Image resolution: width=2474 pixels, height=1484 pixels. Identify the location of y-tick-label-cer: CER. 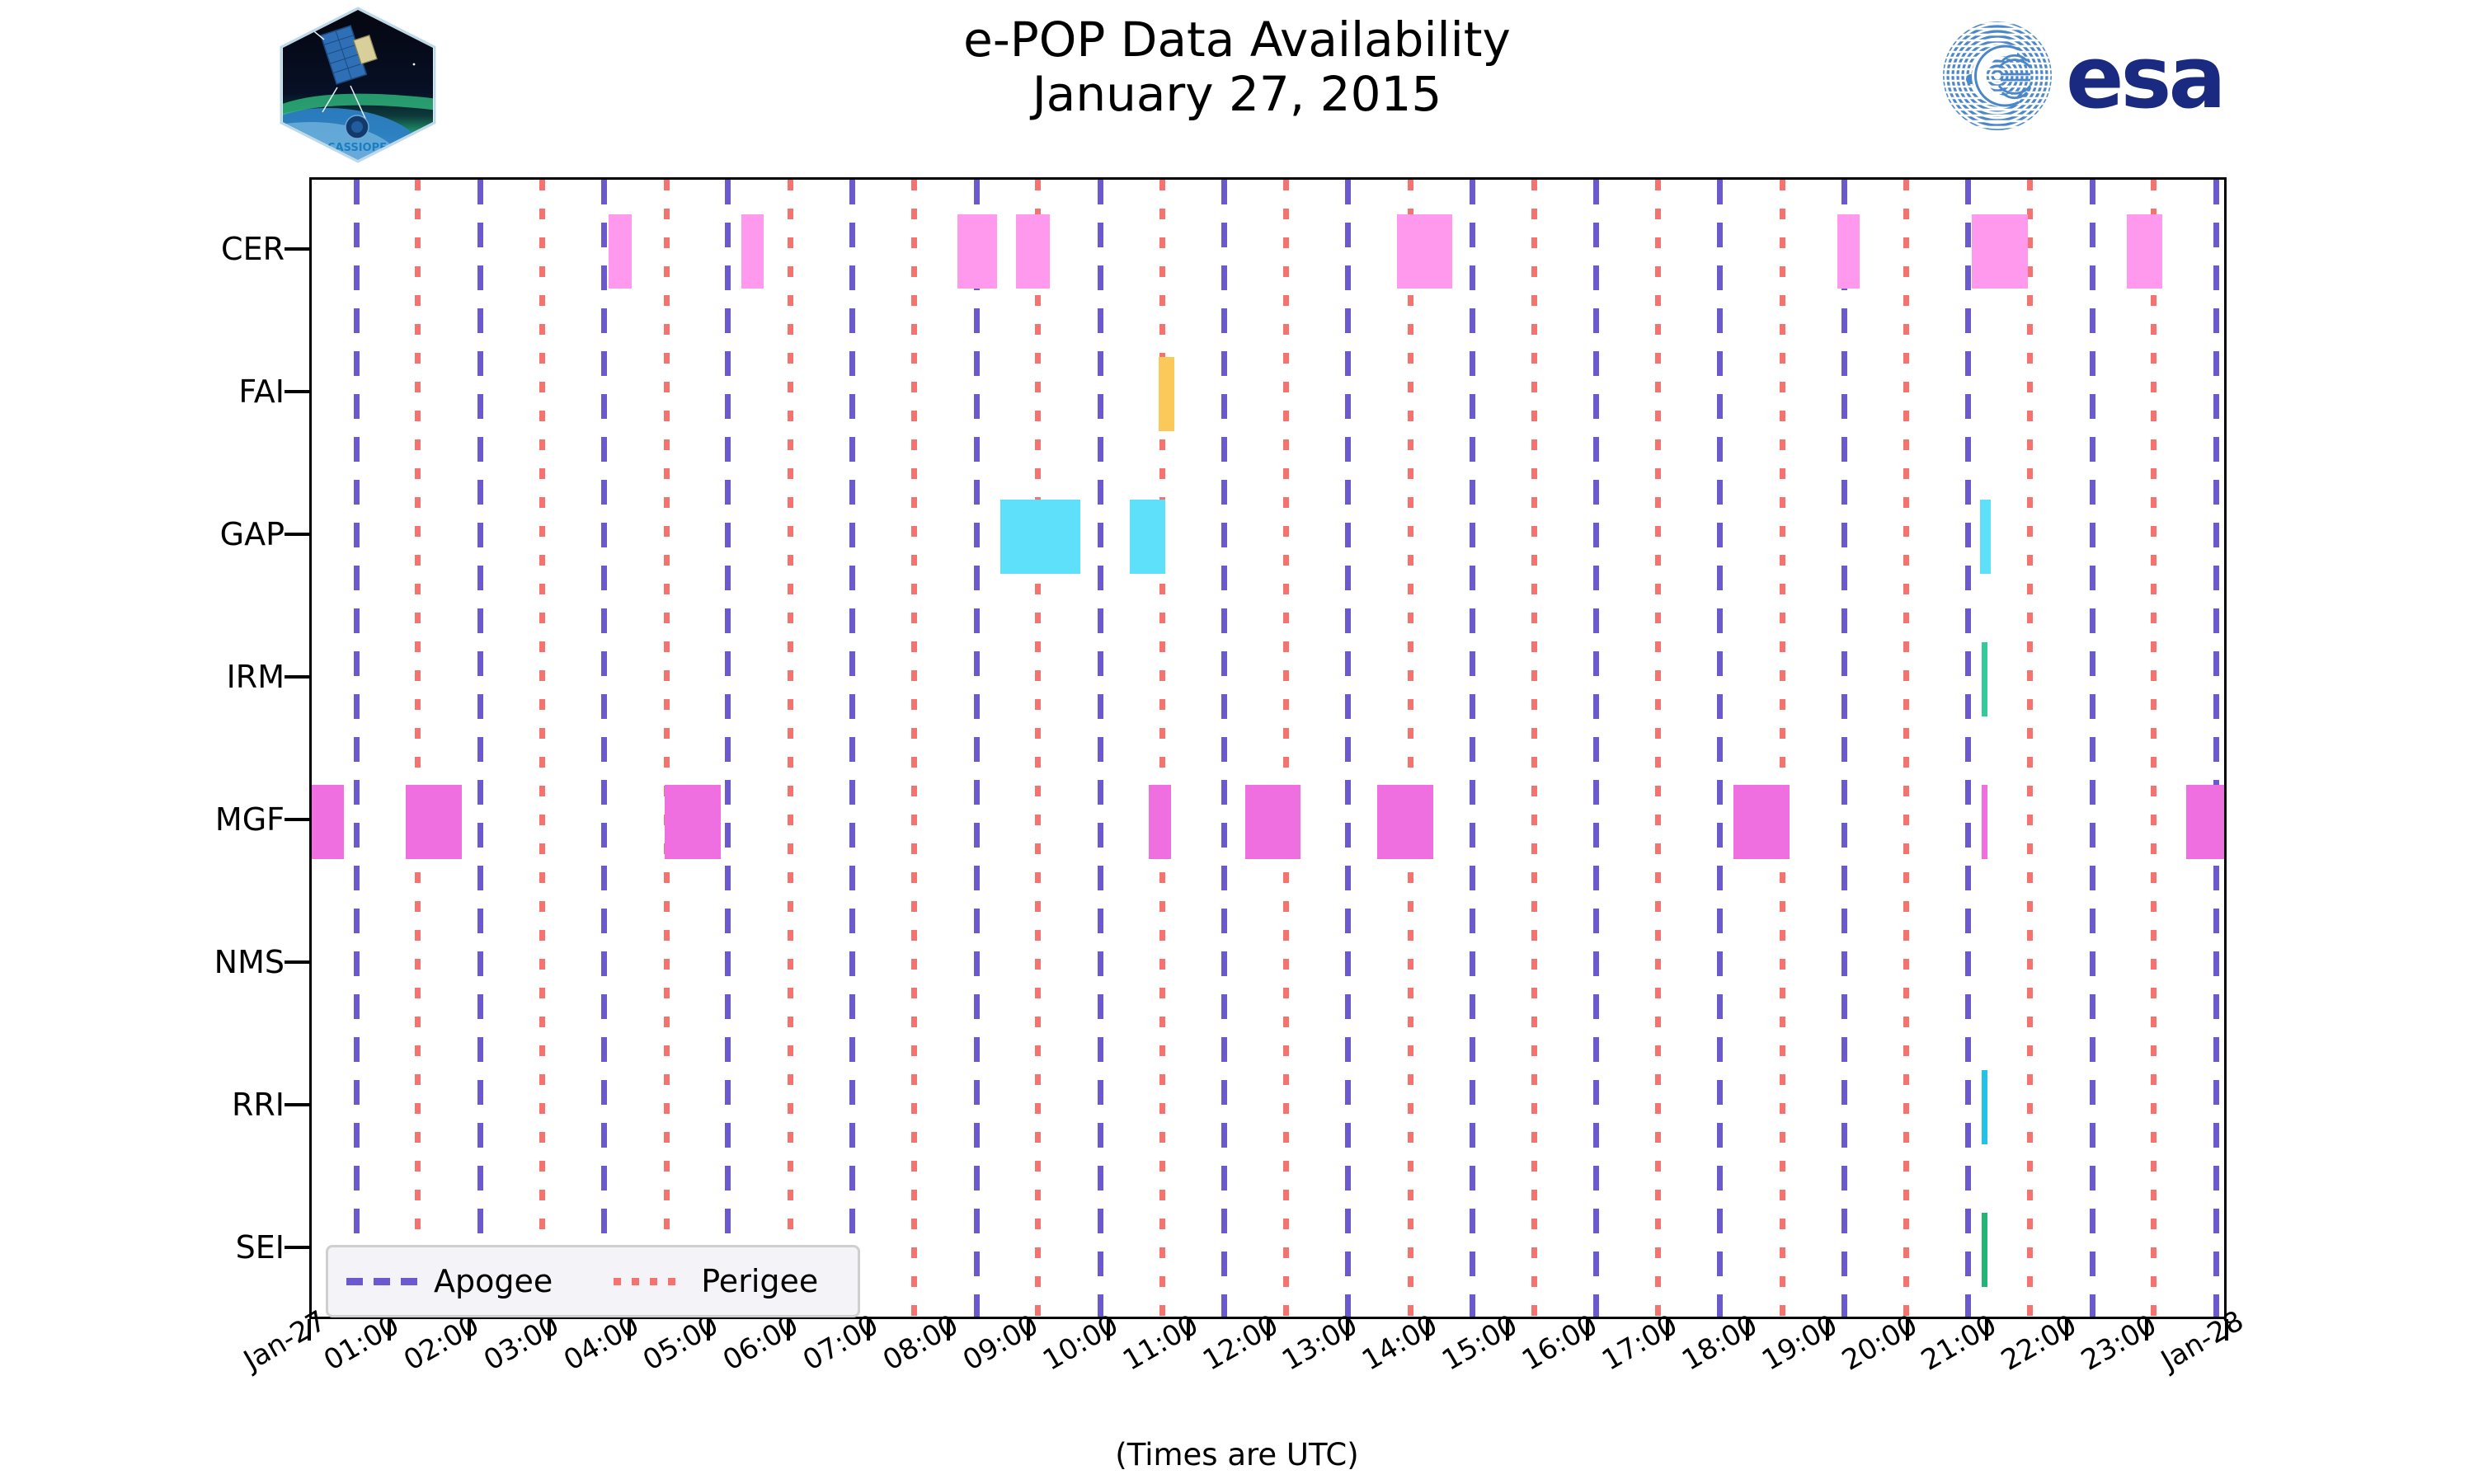
(253, 249).